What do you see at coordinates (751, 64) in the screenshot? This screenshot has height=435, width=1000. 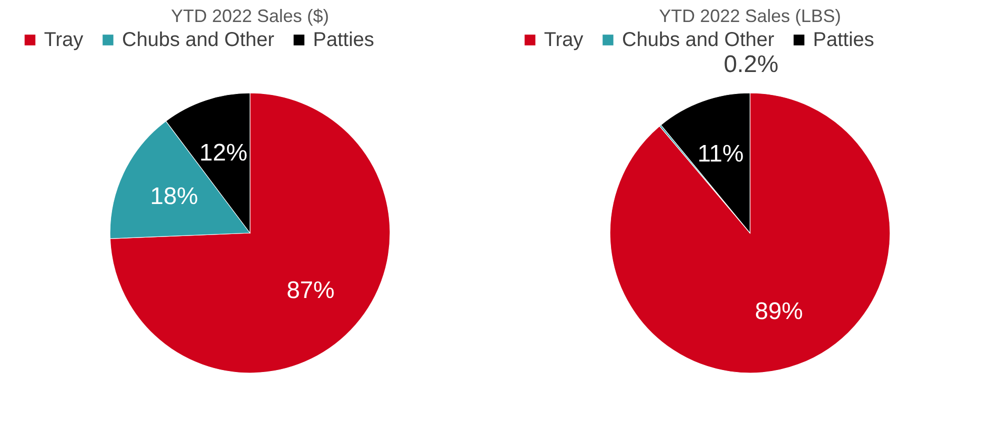 I see `data-label: 0.2%` at bounding box center [751, 64].